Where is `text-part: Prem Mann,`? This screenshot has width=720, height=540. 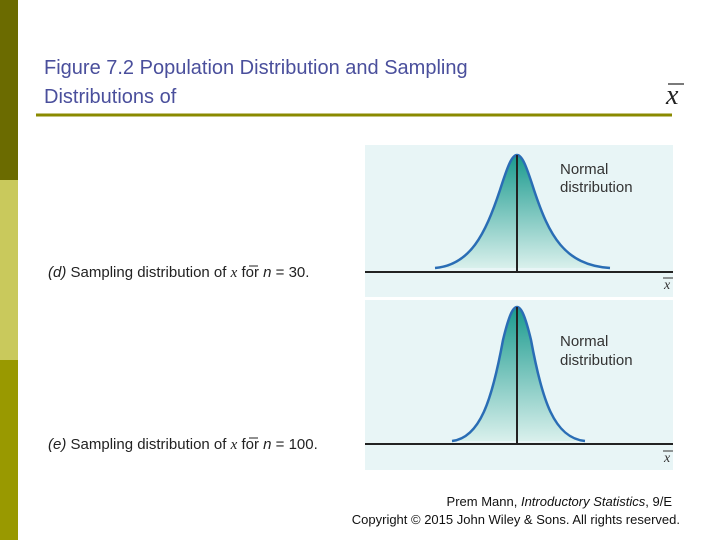
text-part: Prem Mann, is located at coordinates (484, 501).